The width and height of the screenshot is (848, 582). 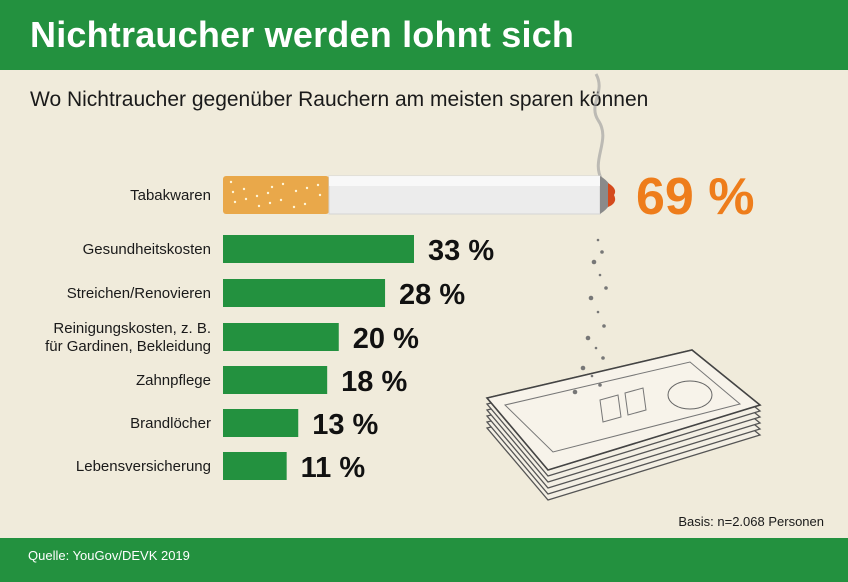 I want to click on banknote-frame, so click(x=622, y=407).